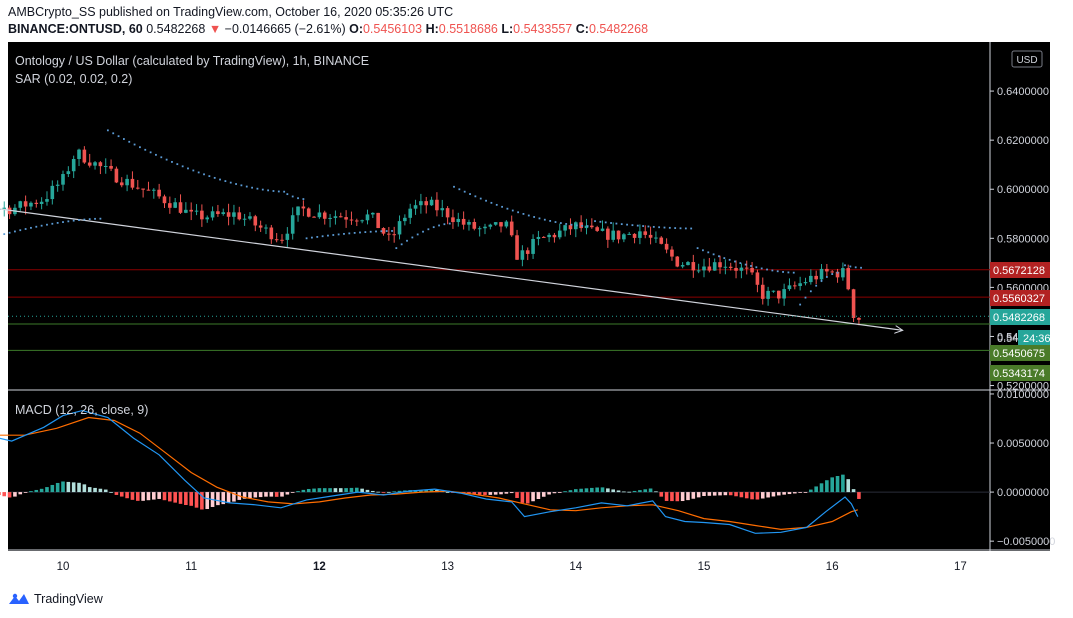 The width and height of the screenshot is (1073, 618). What do you see at coordinates (1034, 338) in the screenshot?
I see `price-label-countdown: 24:36` at bounding box center [1034, 338].